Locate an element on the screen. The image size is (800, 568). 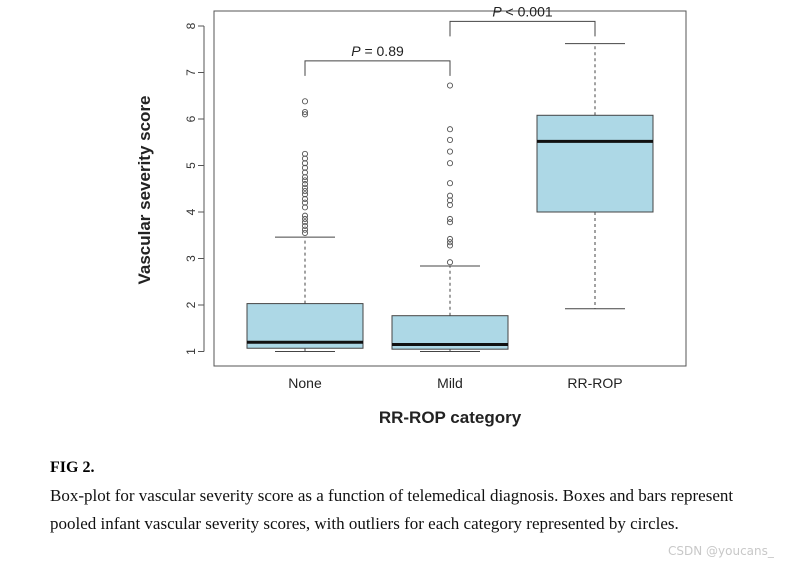
p-value-label: P < 0.001 is located at coordinates (522, 11).